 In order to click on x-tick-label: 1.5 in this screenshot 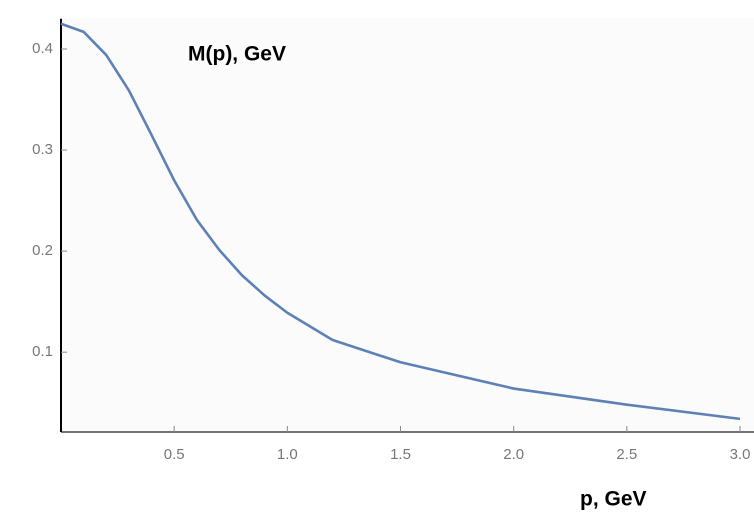, I will do `click(400, 454)`.